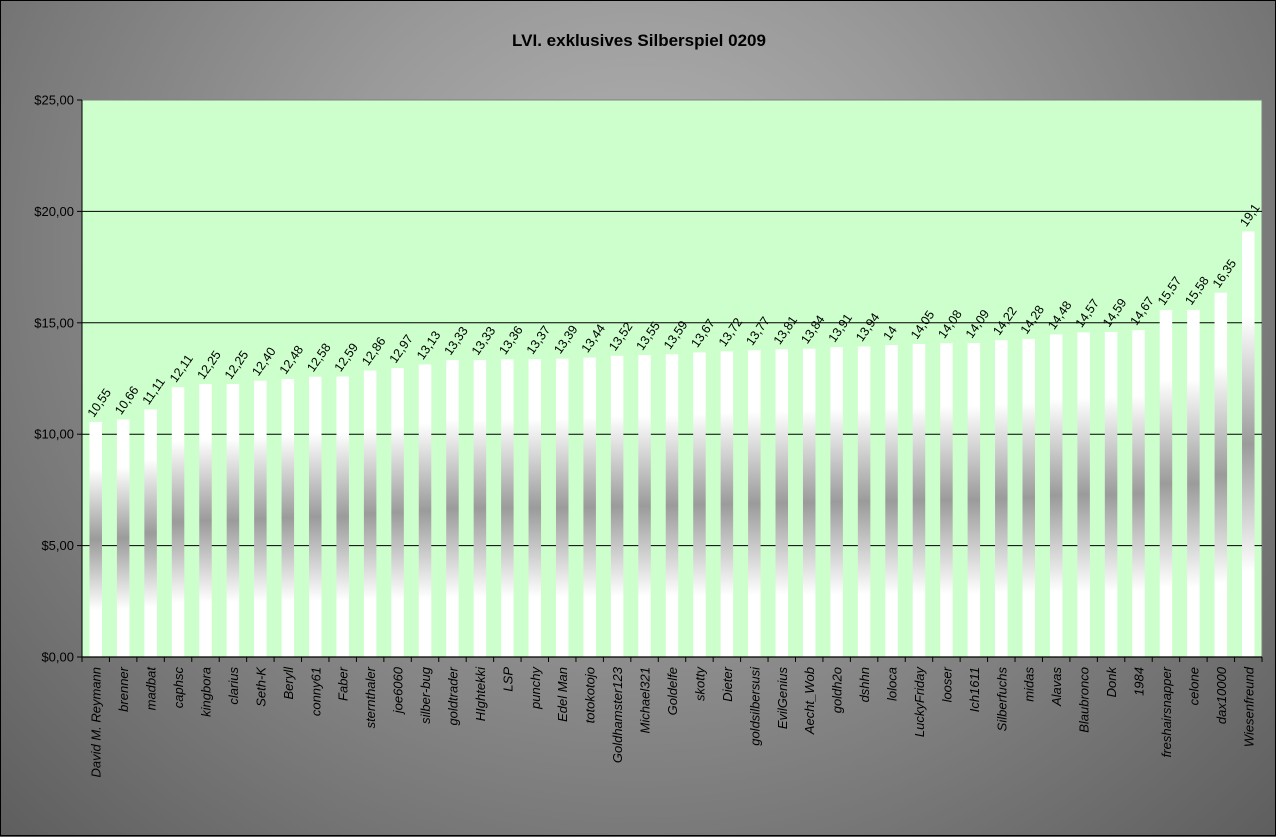 Image resolution: width=1276 pixels, height=837 pixels. I want to click on y-tick-label: $25,00, so click(54, 100).